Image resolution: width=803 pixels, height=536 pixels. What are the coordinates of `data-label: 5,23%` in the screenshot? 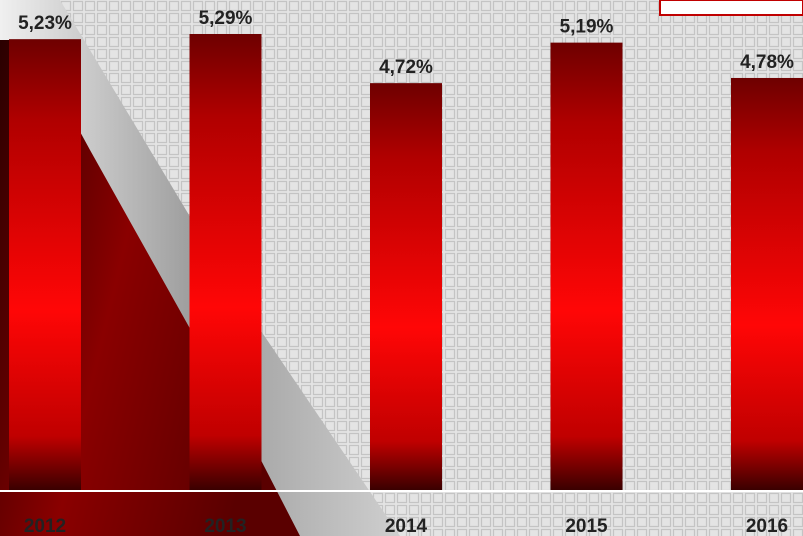 It's located at (45, 23).